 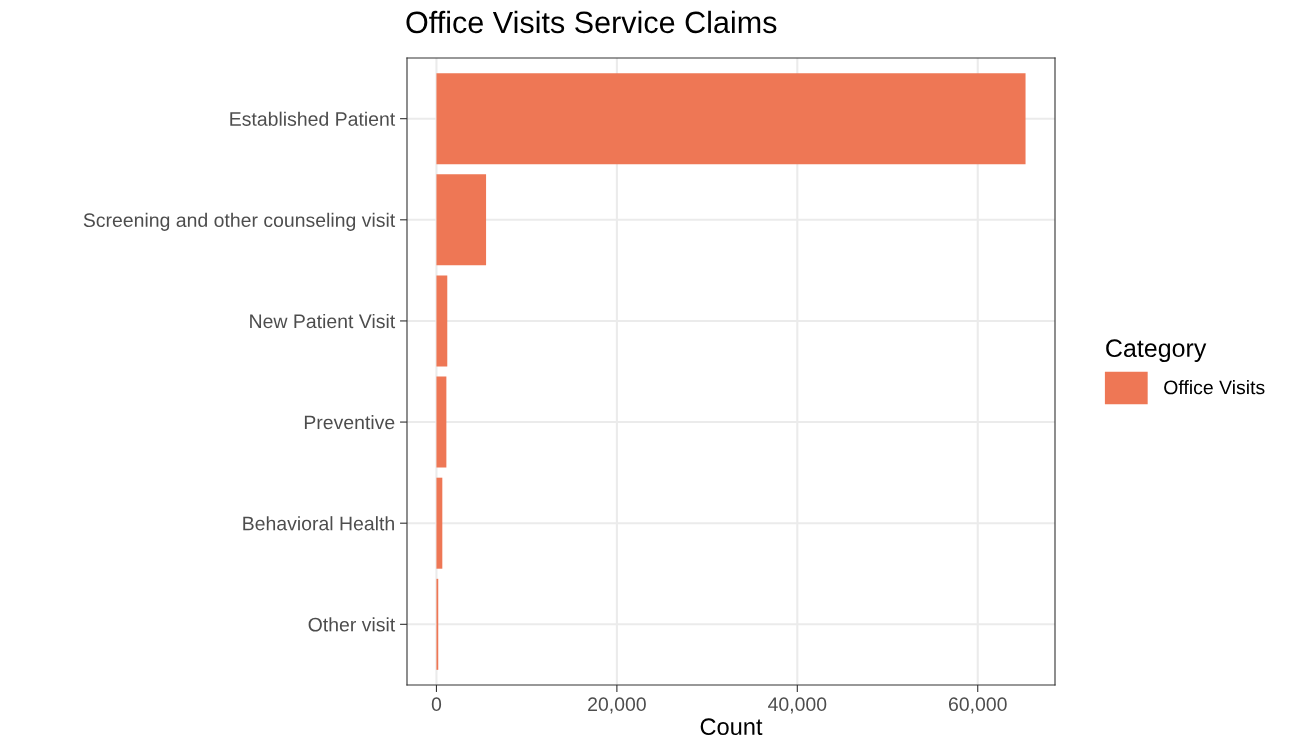 What do you see at coordinates (977, 705) in the screenshot?
I see `x-tick-label: 60,000` at bounding box center [977, 705].